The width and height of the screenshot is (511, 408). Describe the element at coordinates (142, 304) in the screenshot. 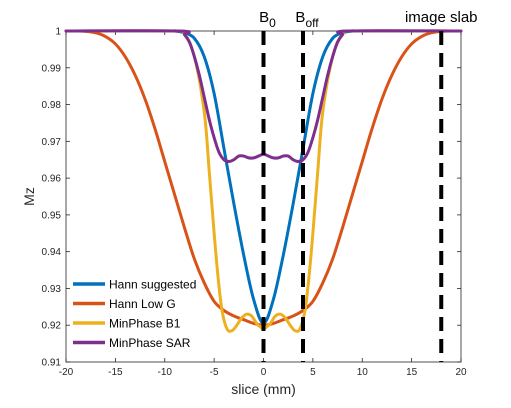

I see `legend-label: Hann Low G` at that location.